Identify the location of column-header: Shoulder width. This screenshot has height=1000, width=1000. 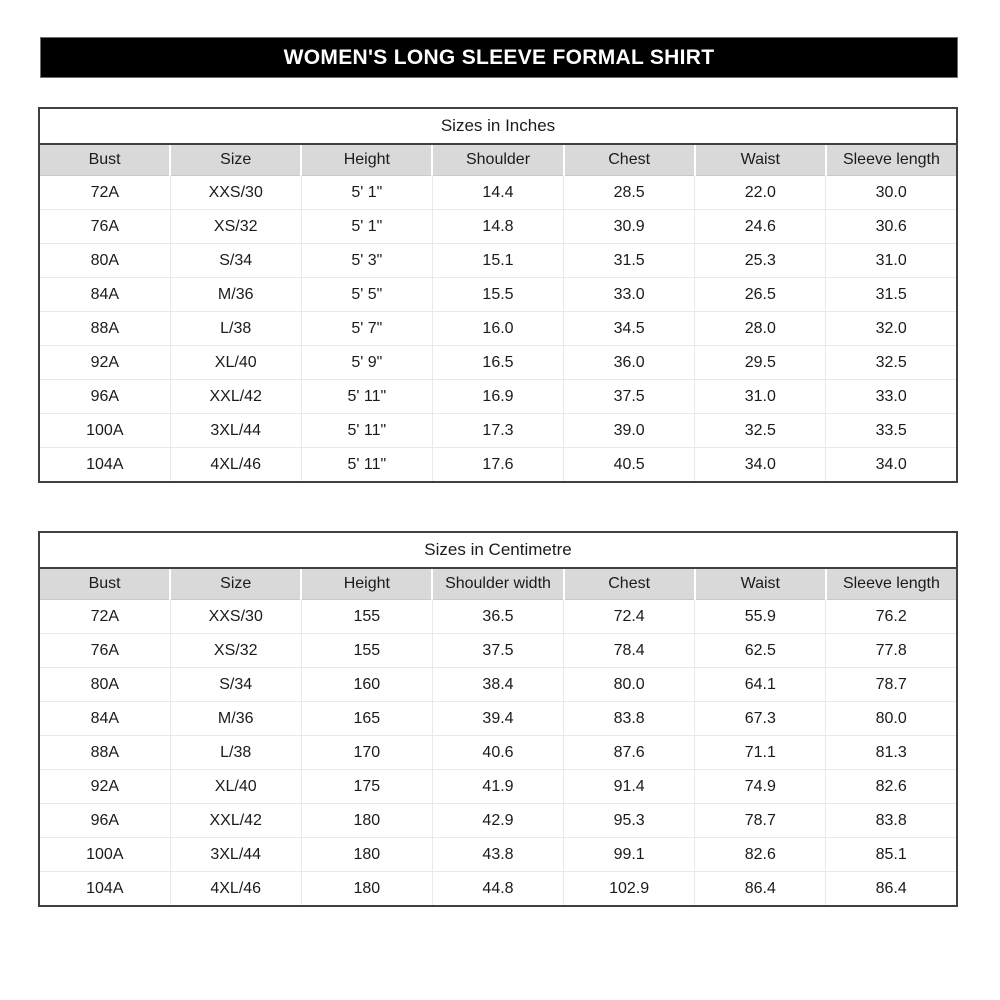
(498, 584).